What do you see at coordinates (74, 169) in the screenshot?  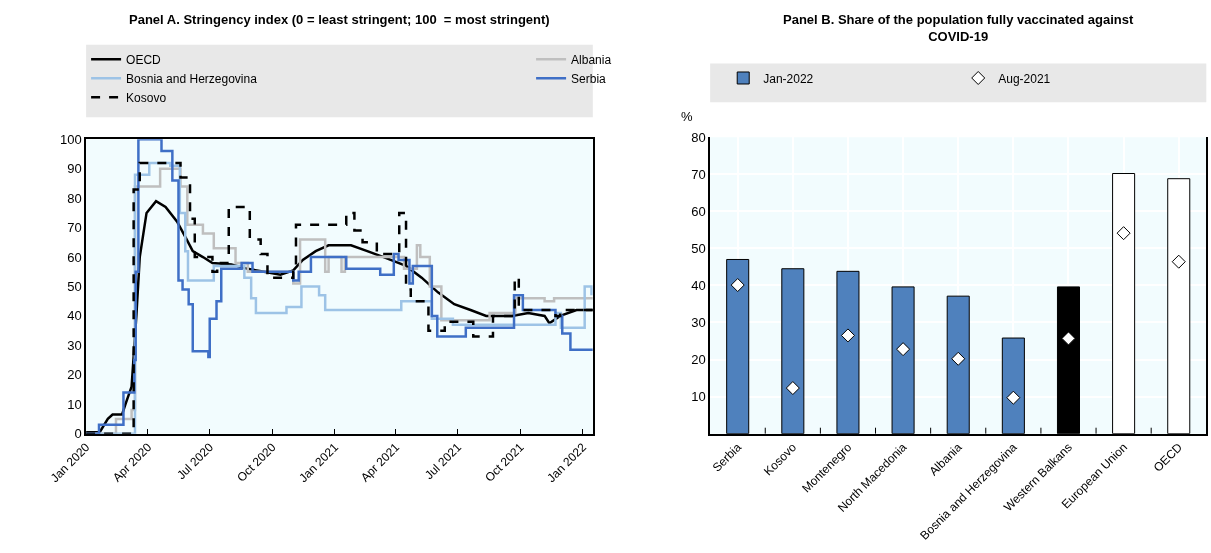 I see `y-tick-label: 90` at bounding box center [74, 169].